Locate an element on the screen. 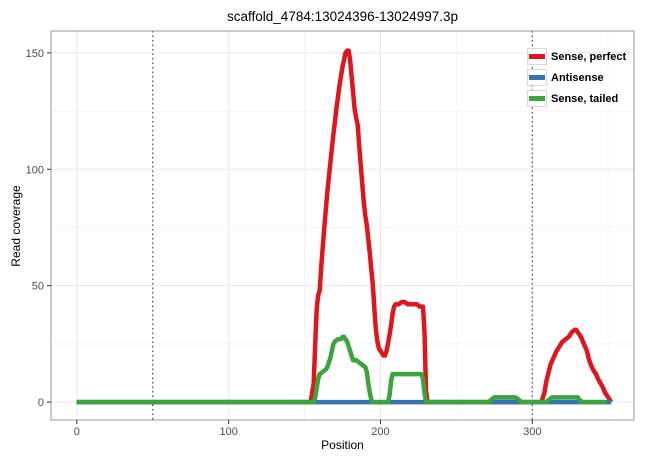 This screenshot has height=460, width=650. legend-item-antisense: Antisense is located at coordinates (576, 77).